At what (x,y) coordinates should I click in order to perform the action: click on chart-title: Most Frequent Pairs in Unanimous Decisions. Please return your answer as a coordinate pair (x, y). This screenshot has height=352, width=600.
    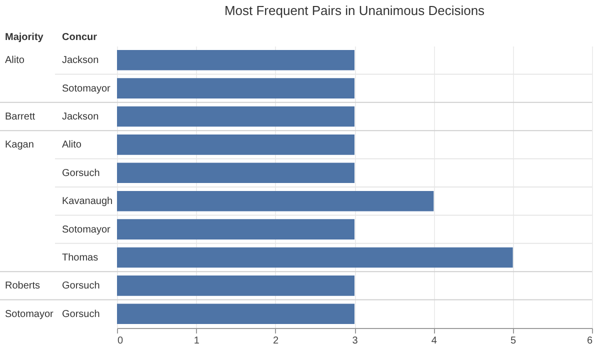
    Looking at the image, I should click on (355, 10).